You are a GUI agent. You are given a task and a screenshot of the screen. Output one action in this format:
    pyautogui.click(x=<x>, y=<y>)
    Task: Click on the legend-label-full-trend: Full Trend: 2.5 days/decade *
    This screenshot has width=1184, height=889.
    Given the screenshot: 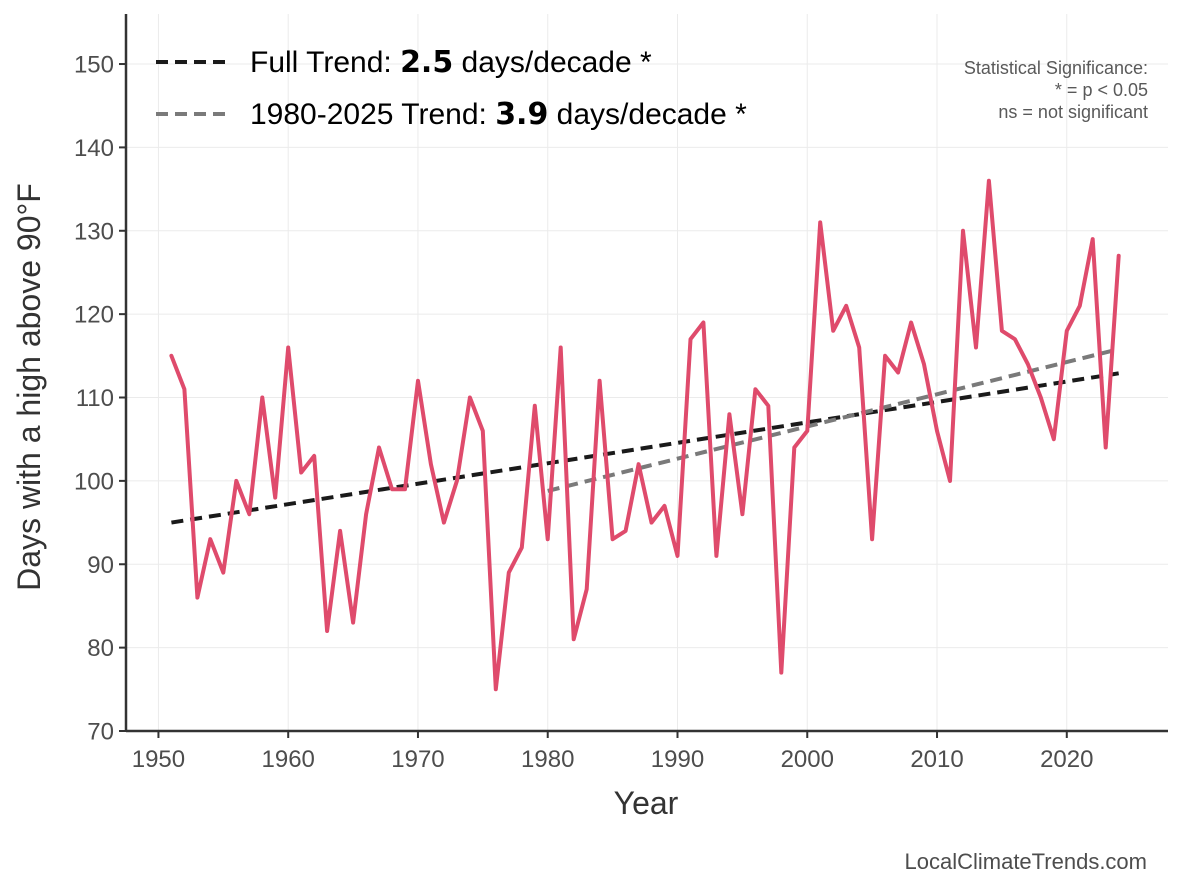 What is the action you would take?
    pyautogui.click(x=451, y=62)
    